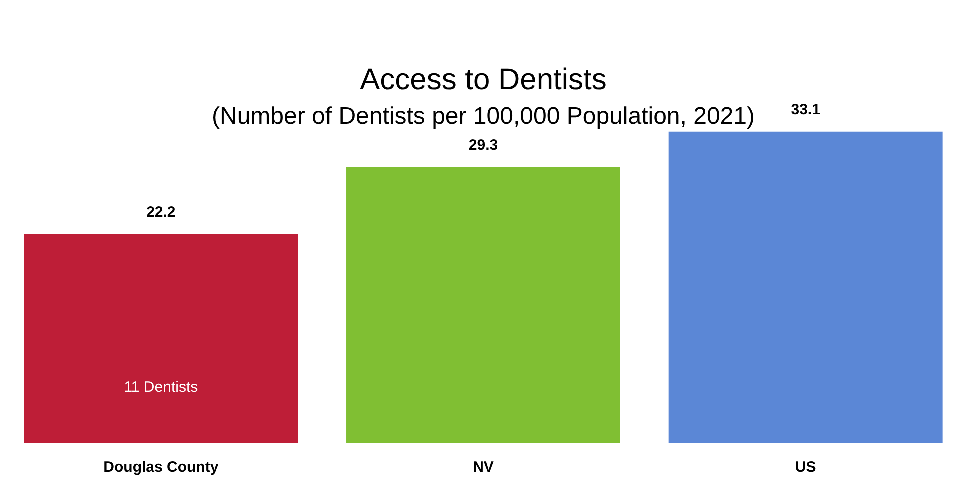 The image size is (967, 493). Describe the element at coordinates (483, 467) in the screenshot. I see `x-tick-label: NV` at that location.